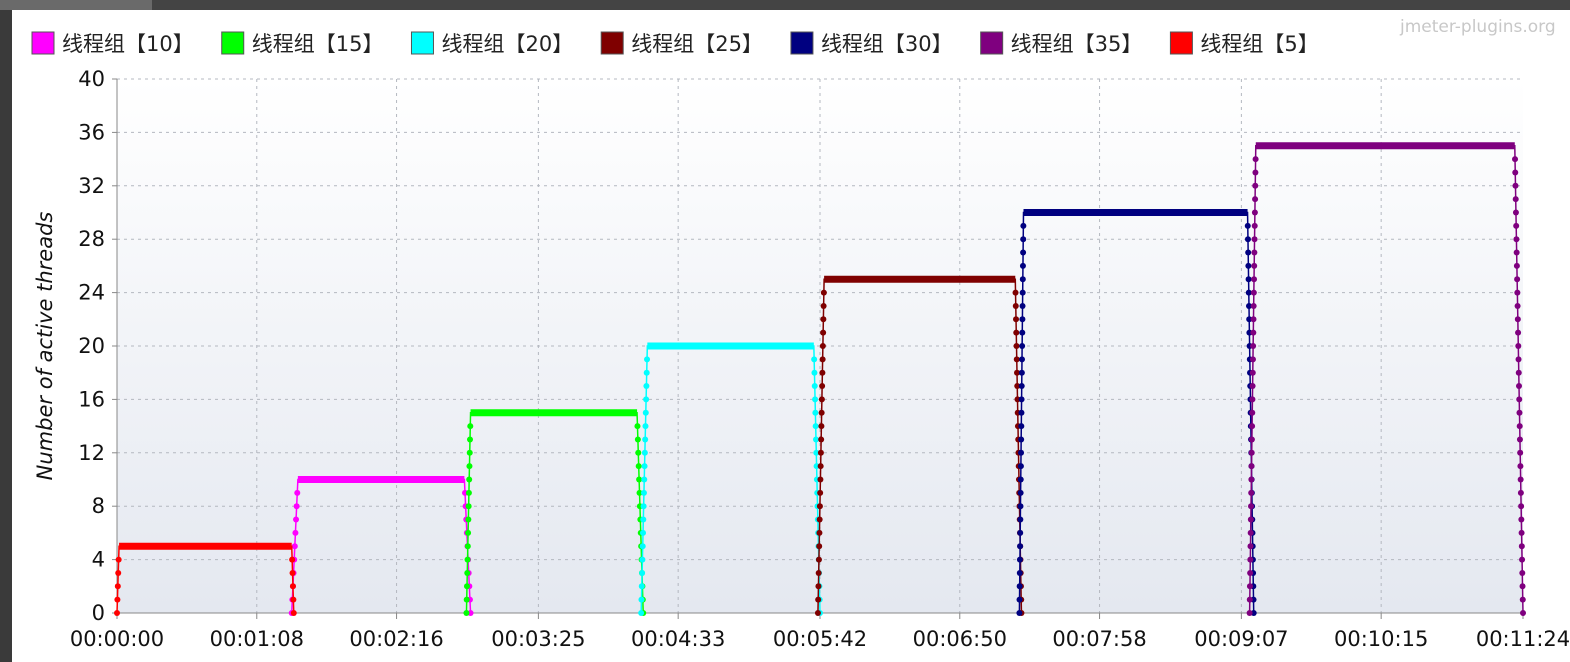  Describe the element at coordinates (91, 239) in the screenshot. I see `y-tick-label: 28` at that location.